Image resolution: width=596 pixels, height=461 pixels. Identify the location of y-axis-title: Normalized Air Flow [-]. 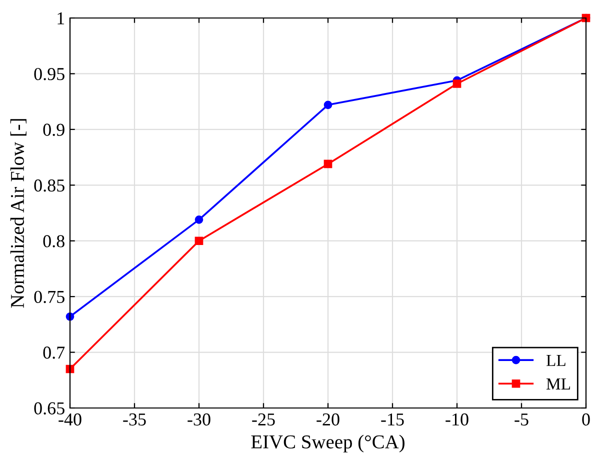
(18, 213).